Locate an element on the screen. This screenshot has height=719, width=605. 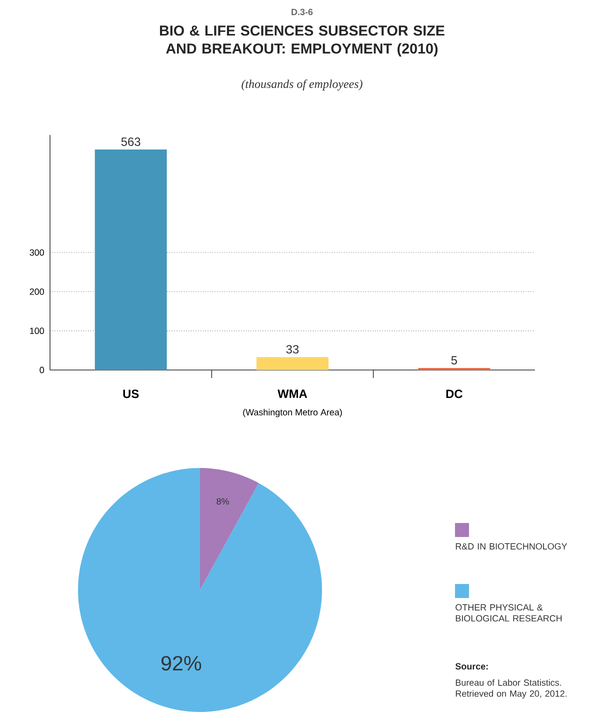
x-tick-label: US is located at coordinates (131, 394).